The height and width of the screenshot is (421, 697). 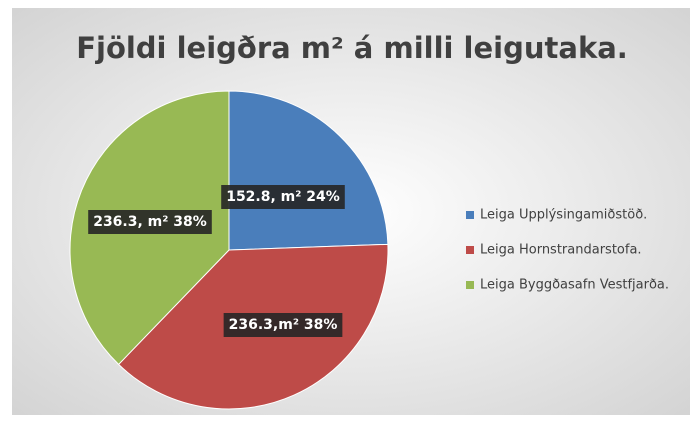 I want to click on data-label: 236.3,m² 38%, so click(x=283, y=325).